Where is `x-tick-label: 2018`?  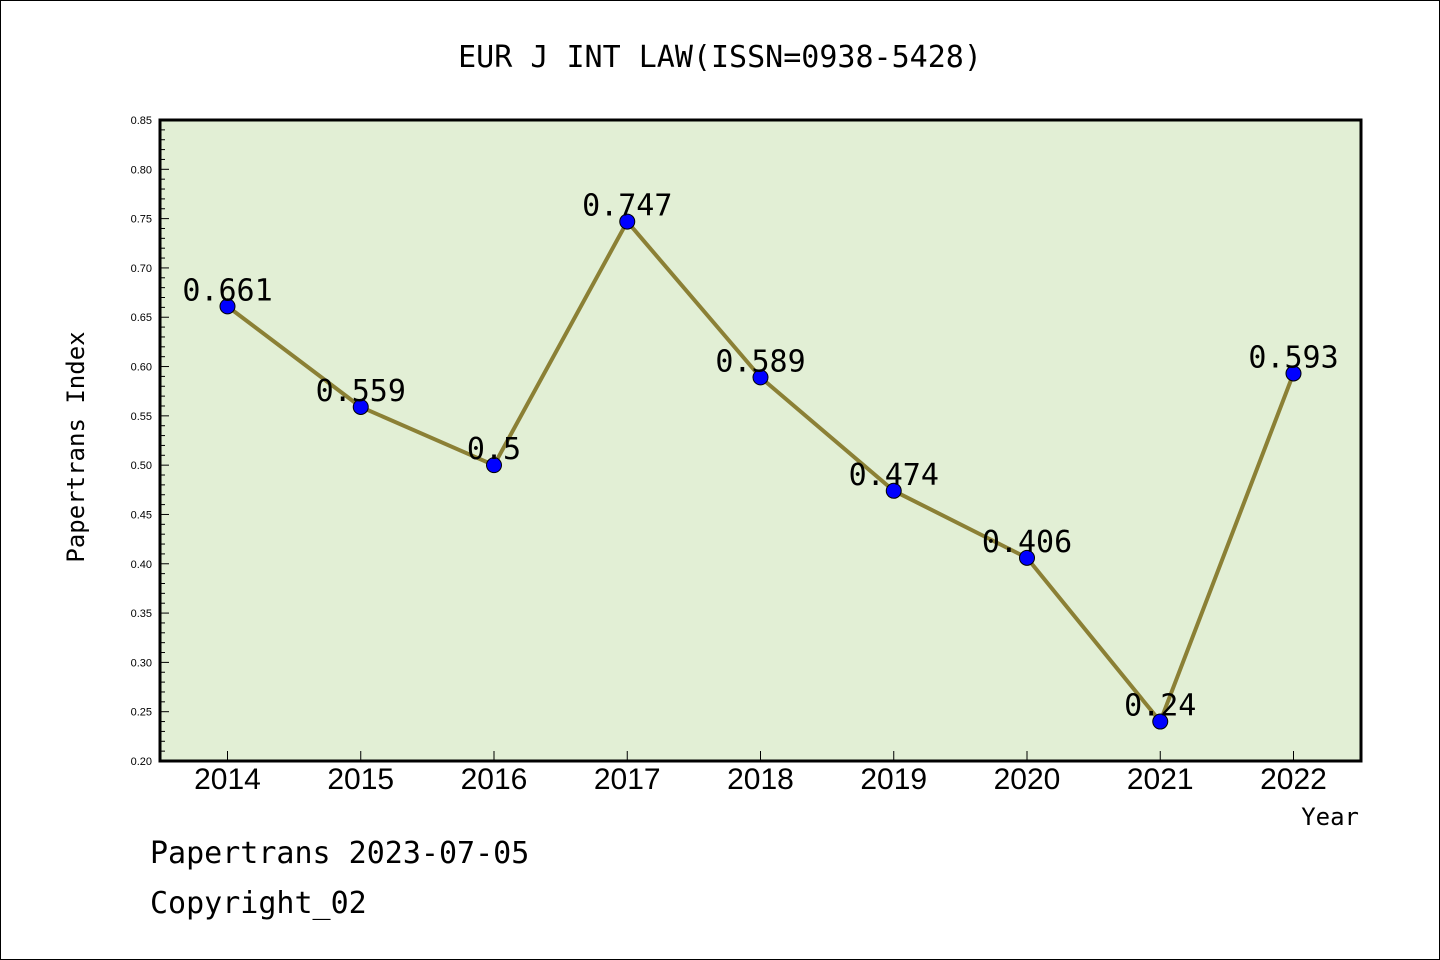 x-tick-label: 2018 is located at coordinates (760, 779).